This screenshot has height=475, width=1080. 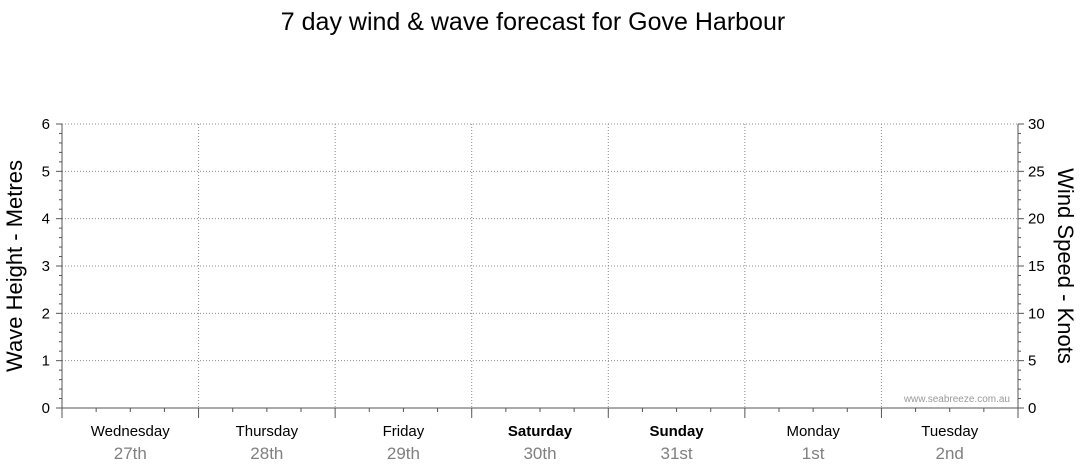 I want to click on x-day-date: 1st, so click(x=813, y=453).